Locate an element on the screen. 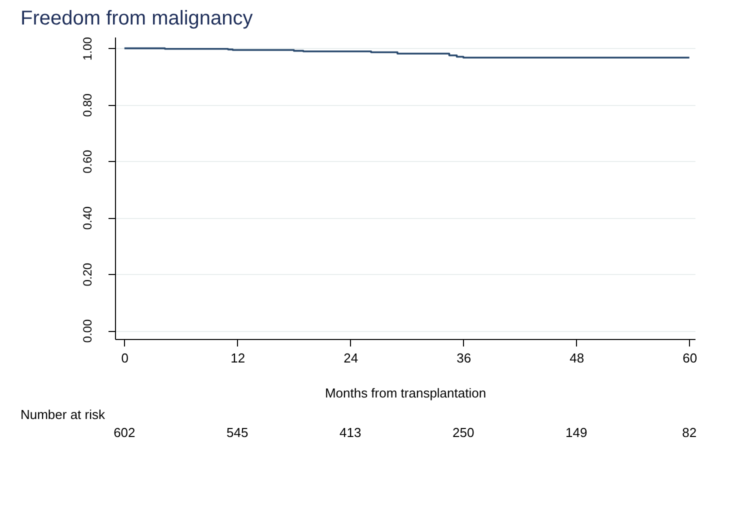 The image size is (744, 513). x-tick-label: 48 is located at coordinates (577, 358).